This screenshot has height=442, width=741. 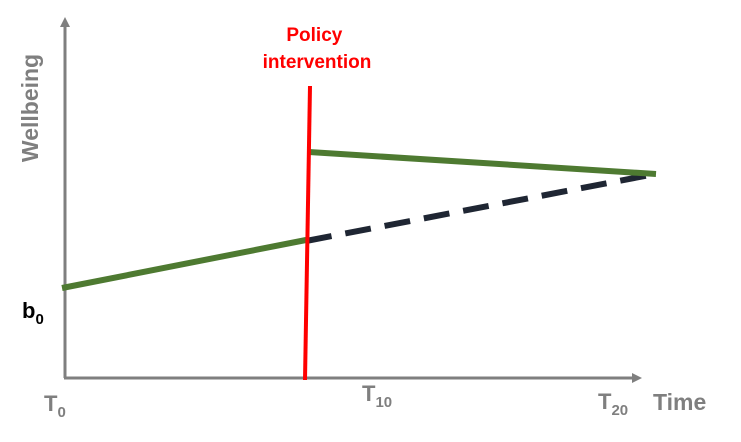 What do you see at coordinates (317, 49) in the screenshot?
I see `intervention-label: Policy intervention` at bounding box center [317, 49].